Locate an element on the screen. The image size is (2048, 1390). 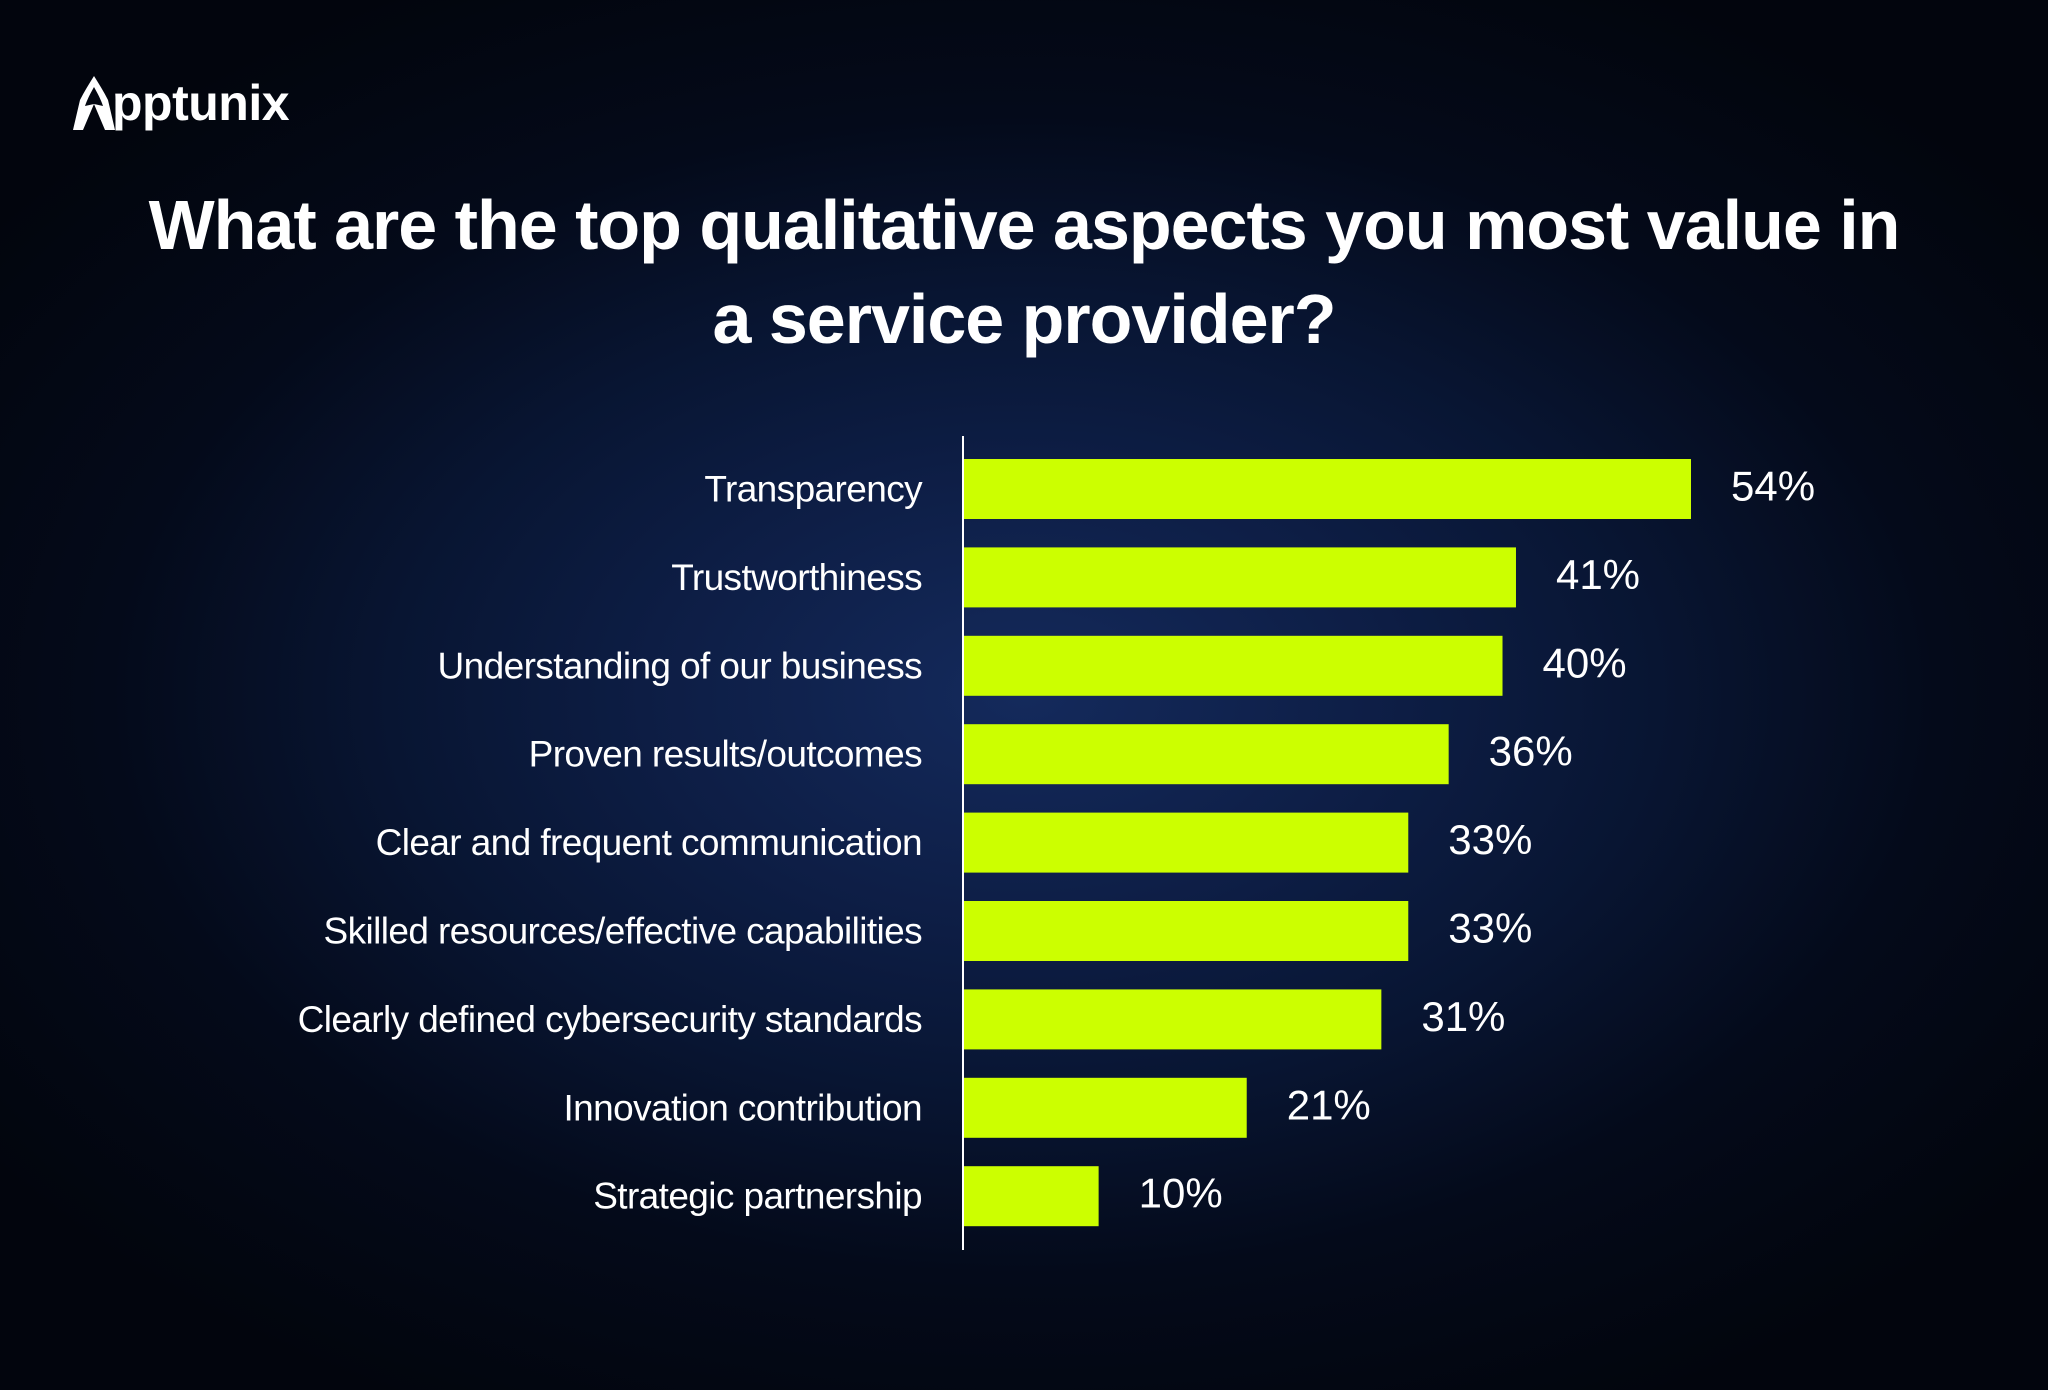
category-label-4: Proven results/outcomes is located at coordinates (725, 754).